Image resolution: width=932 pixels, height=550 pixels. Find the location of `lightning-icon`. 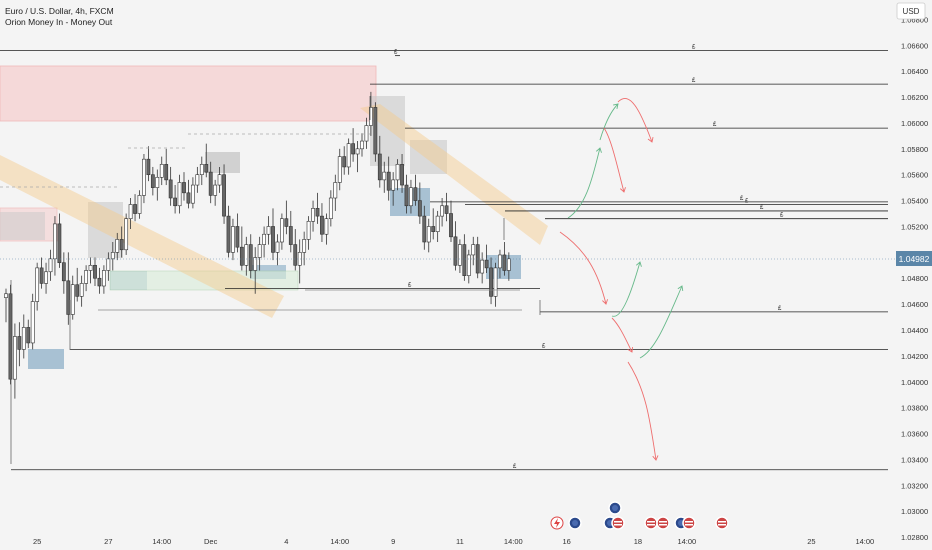

lightning-icon is located at coordinates (557, 523).